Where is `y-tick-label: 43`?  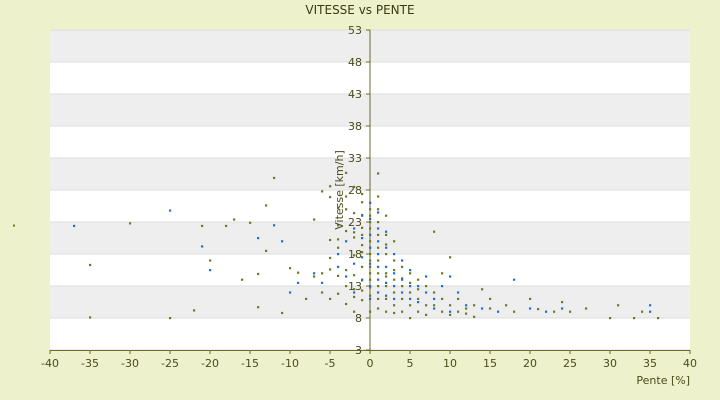
y-tick-label: 43 is located at coordinates (355, 94).